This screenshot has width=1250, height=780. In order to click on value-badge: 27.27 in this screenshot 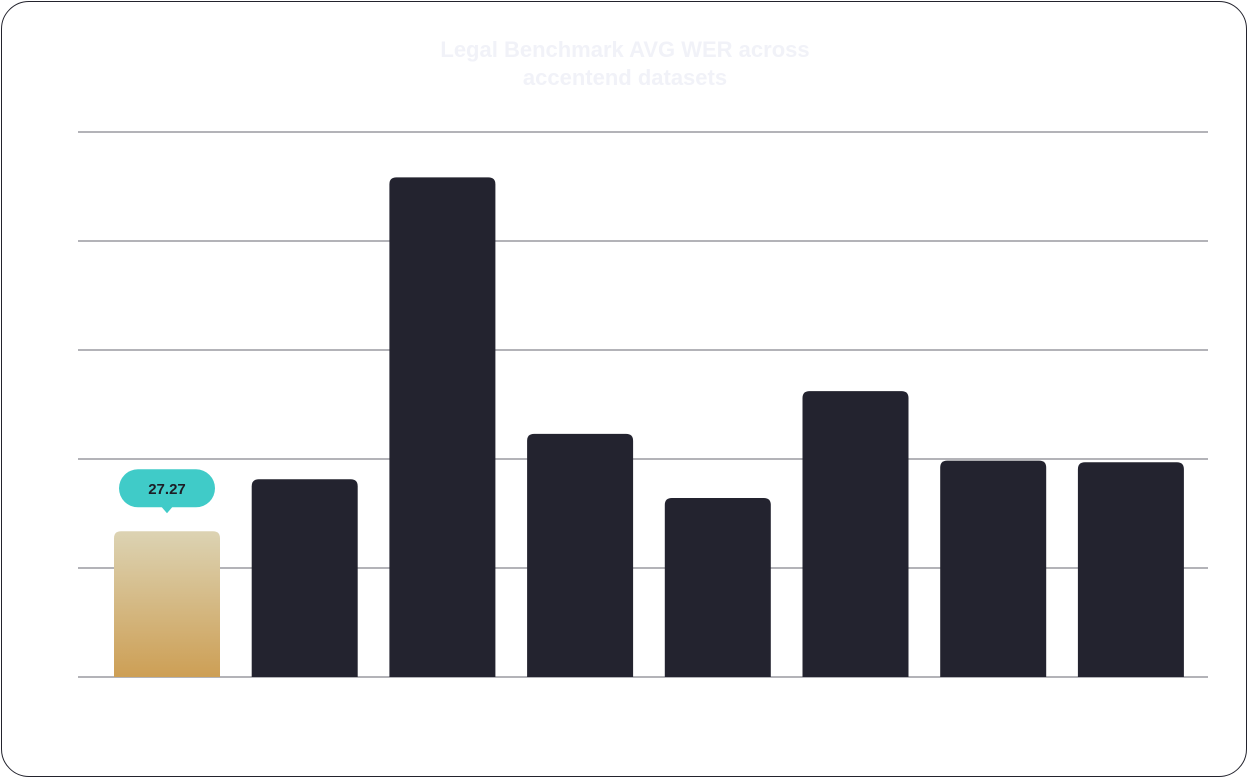, I will do `click(167, 491)`.